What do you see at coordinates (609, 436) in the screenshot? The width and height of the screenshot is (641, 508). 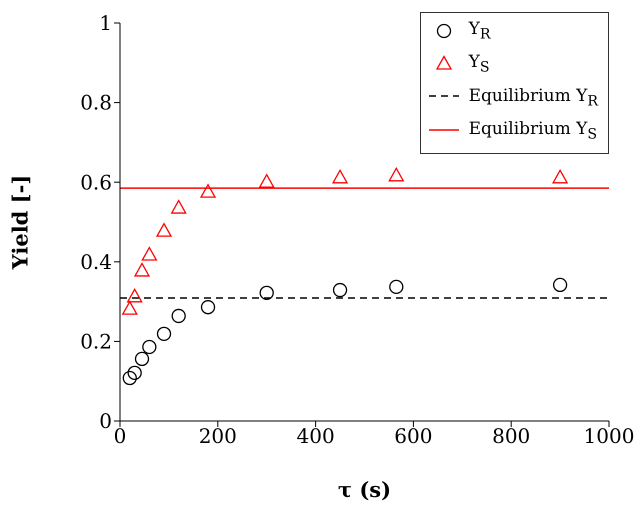 I see `x-tick-label: 1000` at bounding box center [609, 436].